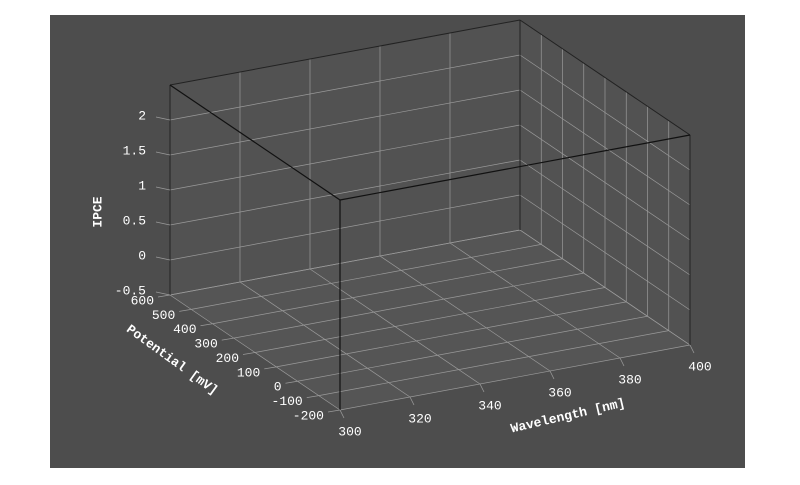 The height and width of the screenshot is (485, 800). What do you see at coordinates (134, 220) in the screenshot?
I see `z-tick-label: 0.5` at bounding box center [134, 220].